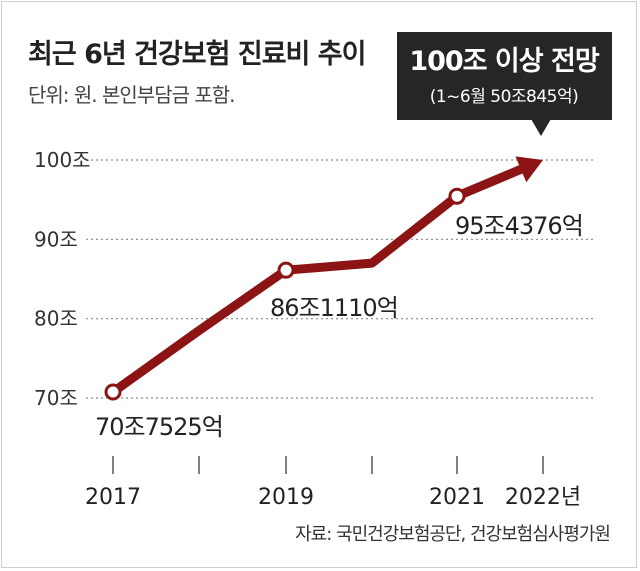 The height and width of the screenshot is (571, 640). I want to click on callout-pointer, so click(541, 127).